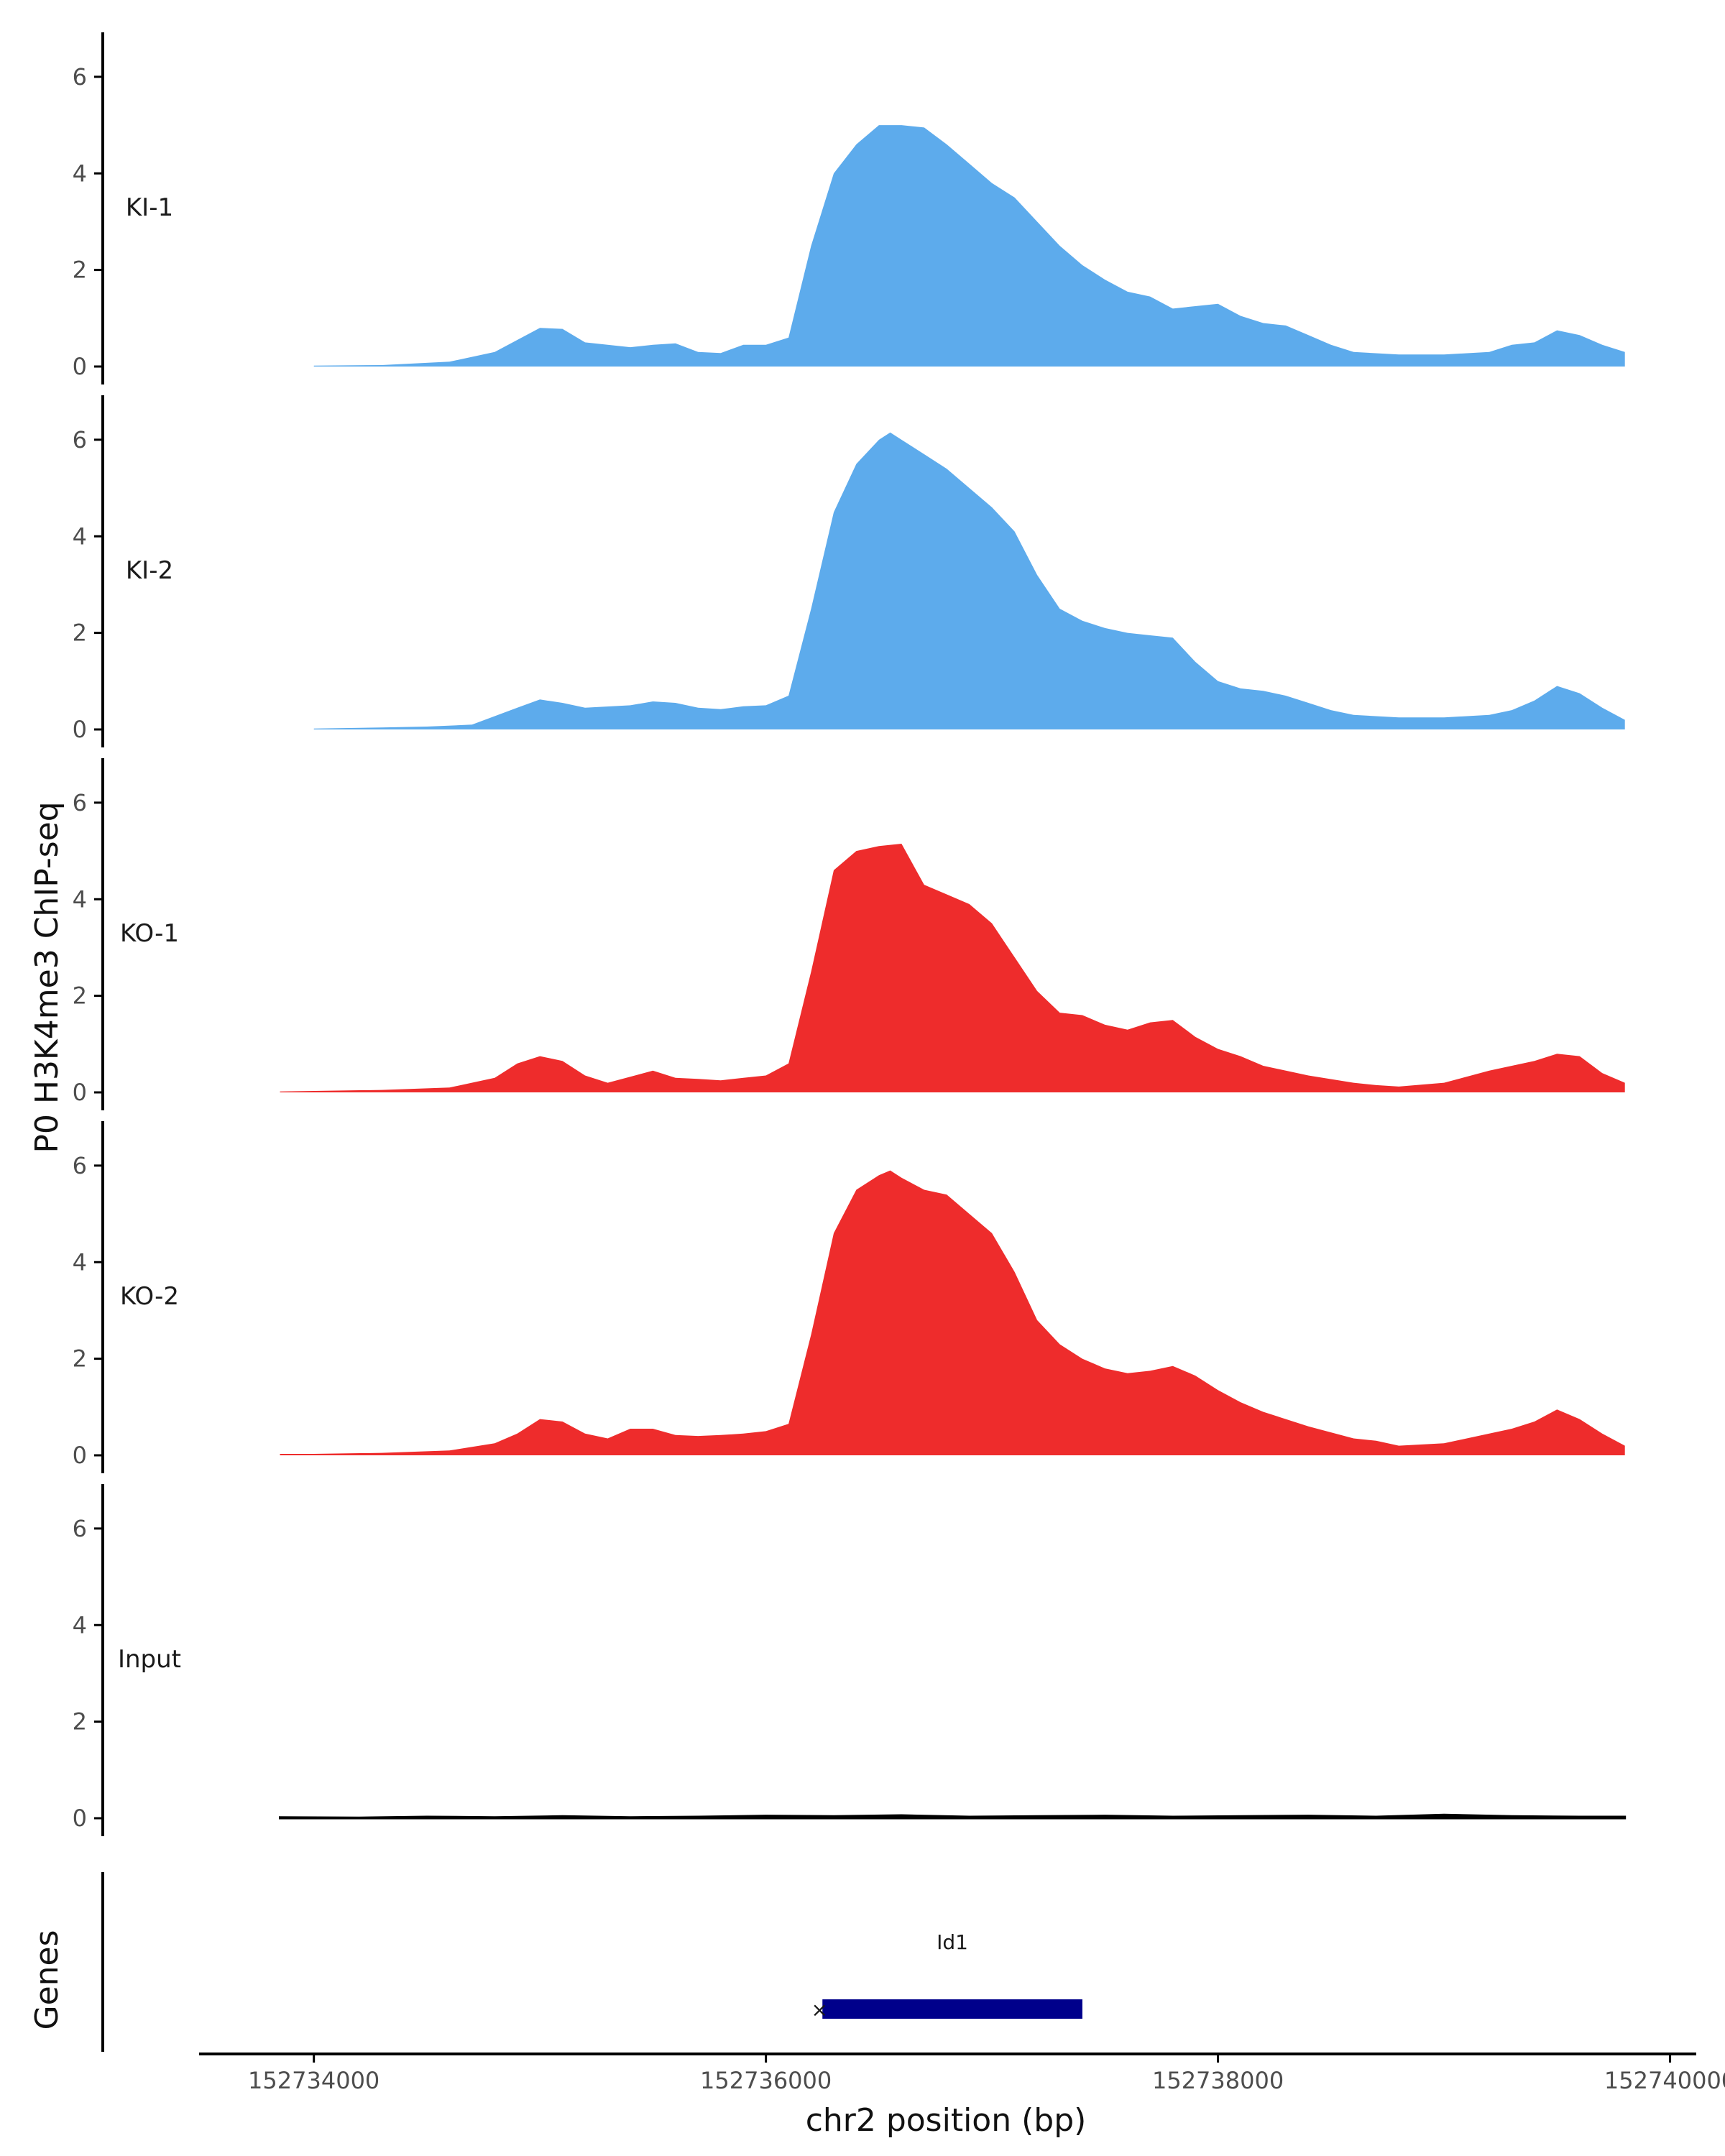 The height and width of the screenshot is (2156, 1725). What do you see at coordinates (47, 1980) in the screenshot?
I see `genes-axis-title: Genes` at bounding box center [47, 1980].